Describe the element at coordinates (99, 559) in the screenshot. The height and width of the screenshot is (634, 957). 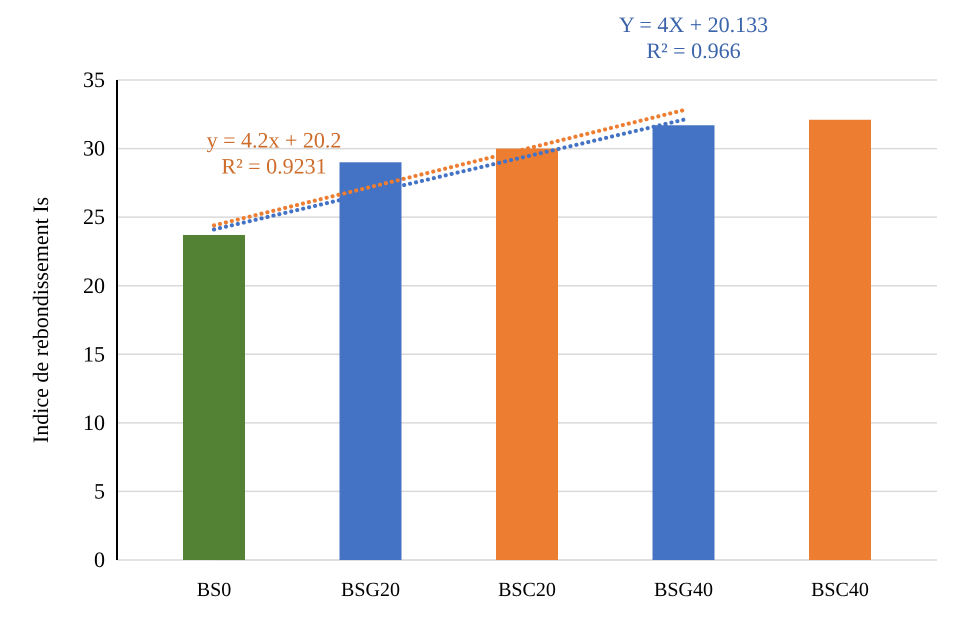
I see `y-tick-label: 0` at that location.